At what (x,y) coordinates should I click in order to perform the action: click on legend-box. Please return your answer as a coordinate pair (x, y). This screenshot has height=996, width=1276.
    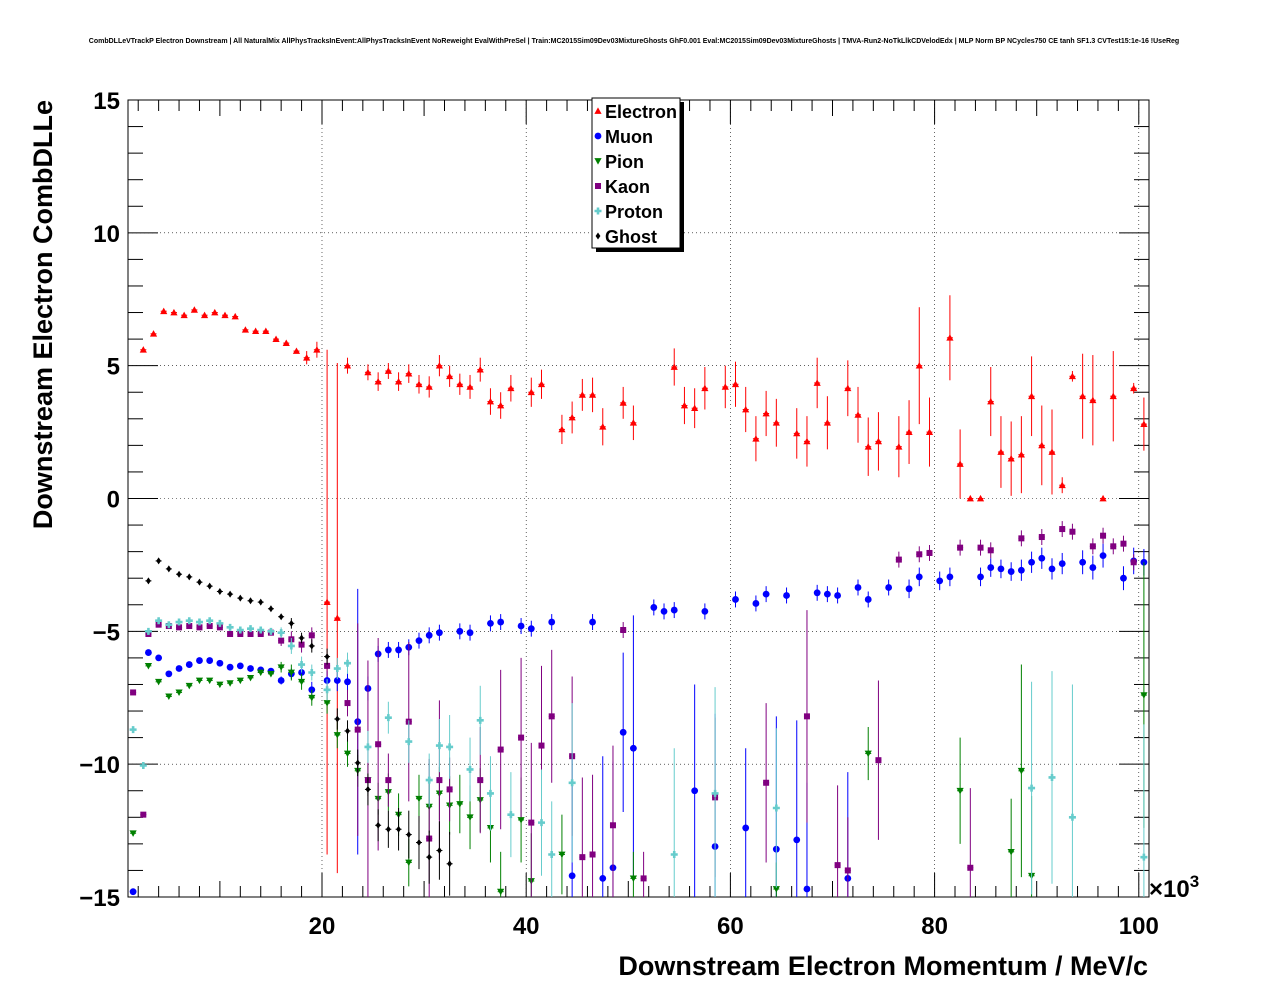
    Looking at the image, I should click on (636, 173).